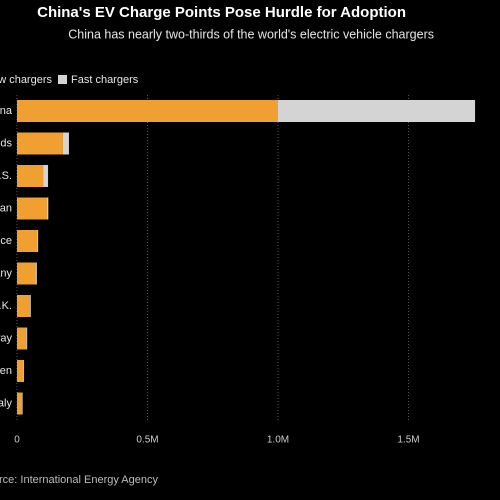 The image size is (500, 500). What do you see at coordinates (6, 208) in the screenshot?
I see `y-tick-label: Japan` at bounding box center [6, 208].